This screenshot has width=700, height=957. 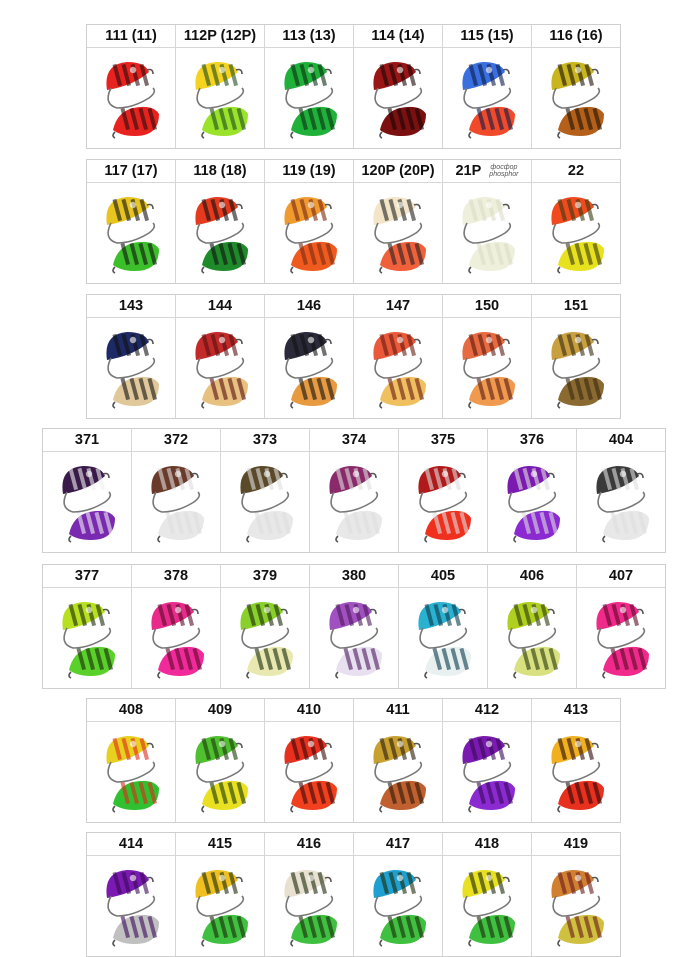 I want to click on lure-code-label: 373, so click(x=265, y=440).